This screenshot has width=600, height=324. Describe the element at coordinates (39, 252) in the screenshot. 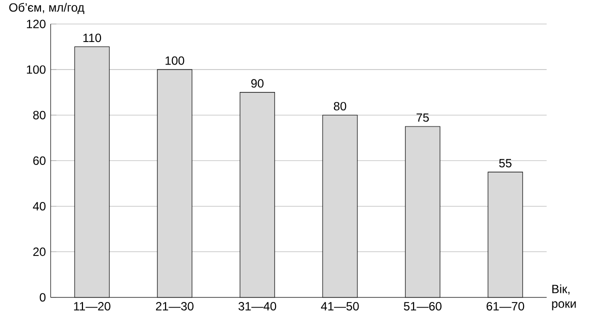

I see `y-tick-label: 20` at that location.